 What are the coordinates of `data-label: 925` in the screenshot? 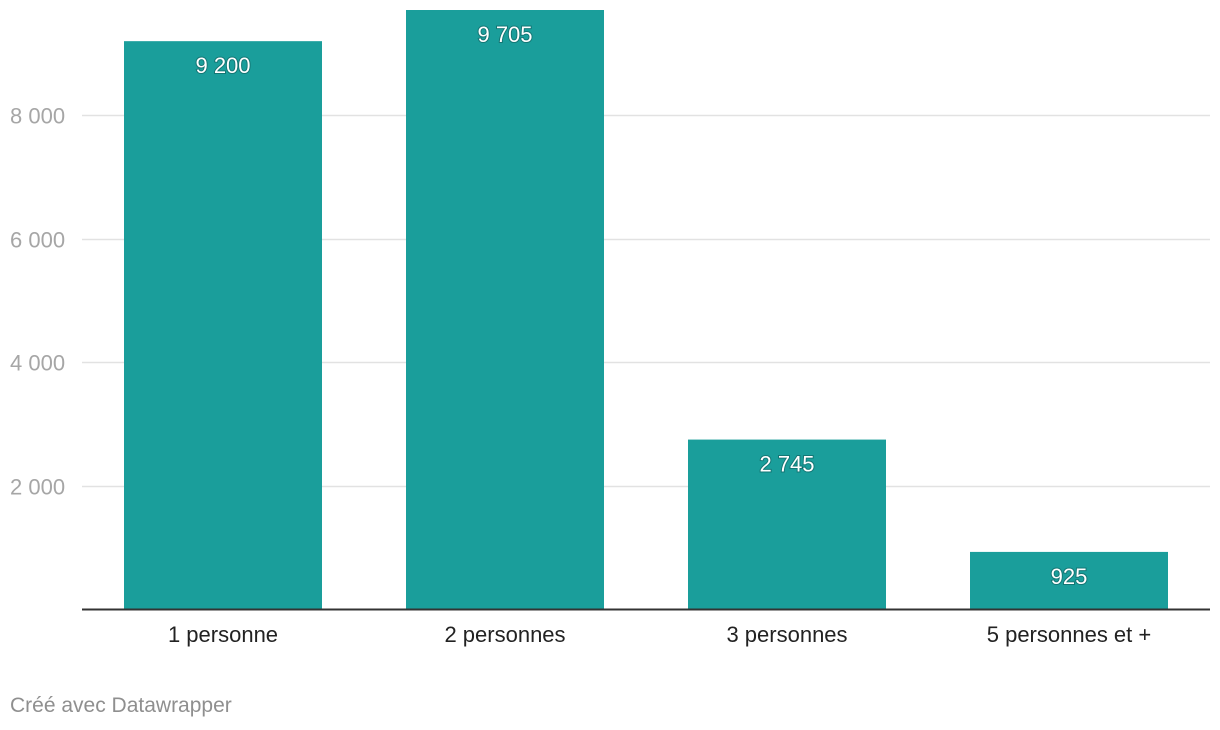 It's located at (1069, 576).